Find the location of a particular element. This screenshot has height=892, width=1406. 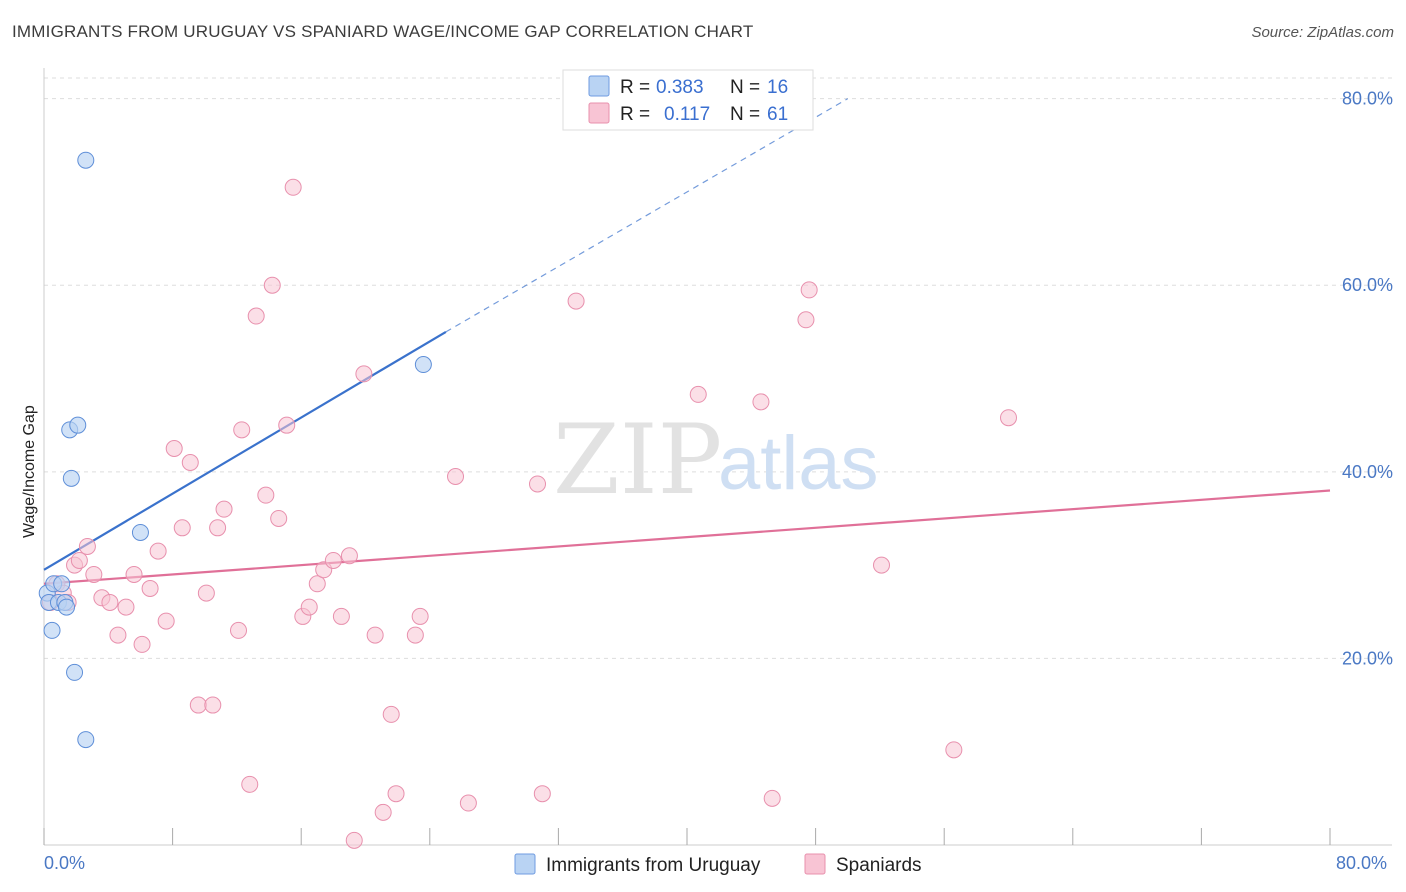

y-tick-label-40: 40.0% is located at coordinates (1367, 472).